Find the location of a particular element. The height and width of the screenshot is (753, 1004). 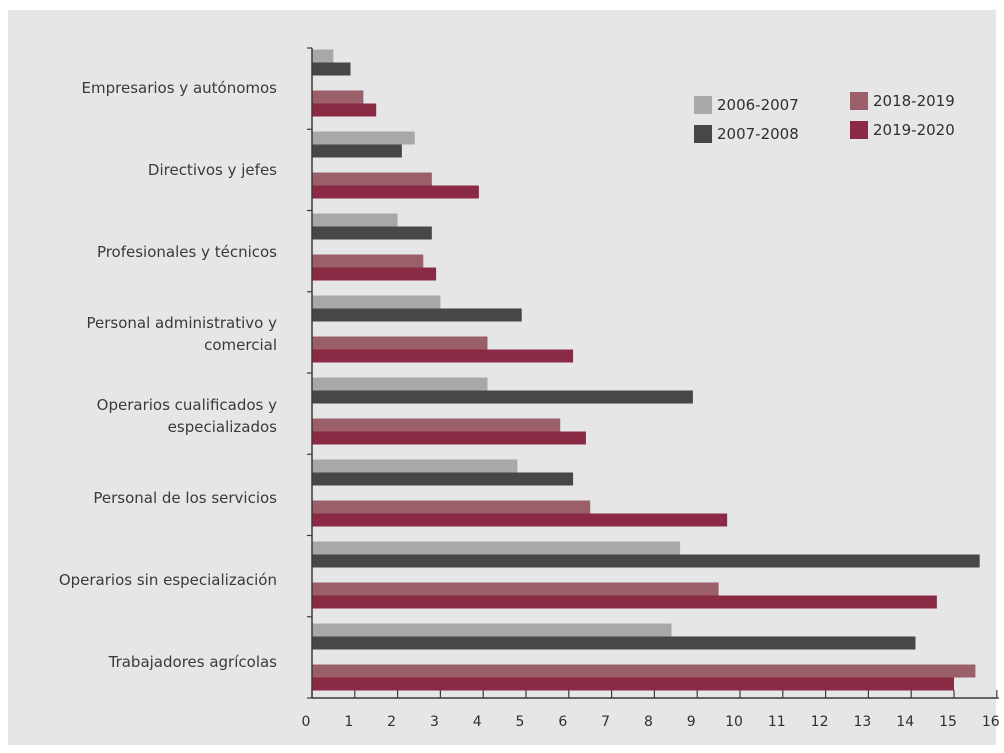

category-label: comercial is located at coordinates (240, 345).